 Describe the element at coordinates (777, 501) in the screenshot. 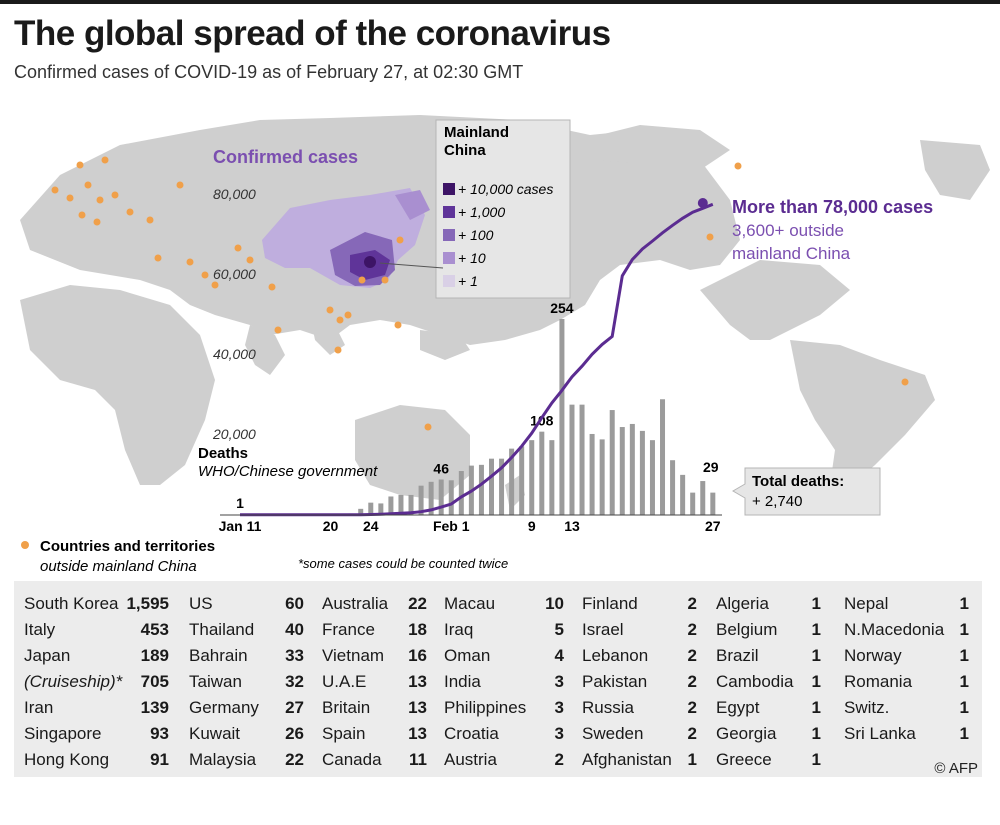

I see `total-deaths-value: + 2,740` at that location.